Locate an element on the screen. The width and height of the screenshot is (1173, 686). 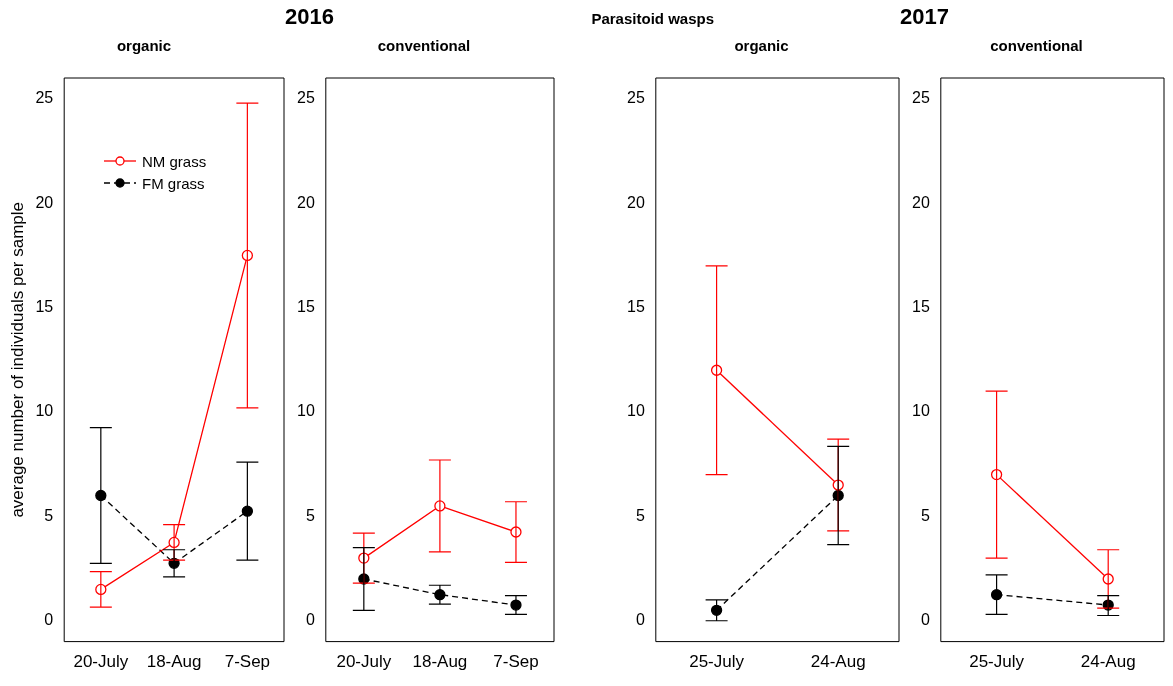
y-axis-title: average number of individuals per sample is located at coordinates (17, 359).